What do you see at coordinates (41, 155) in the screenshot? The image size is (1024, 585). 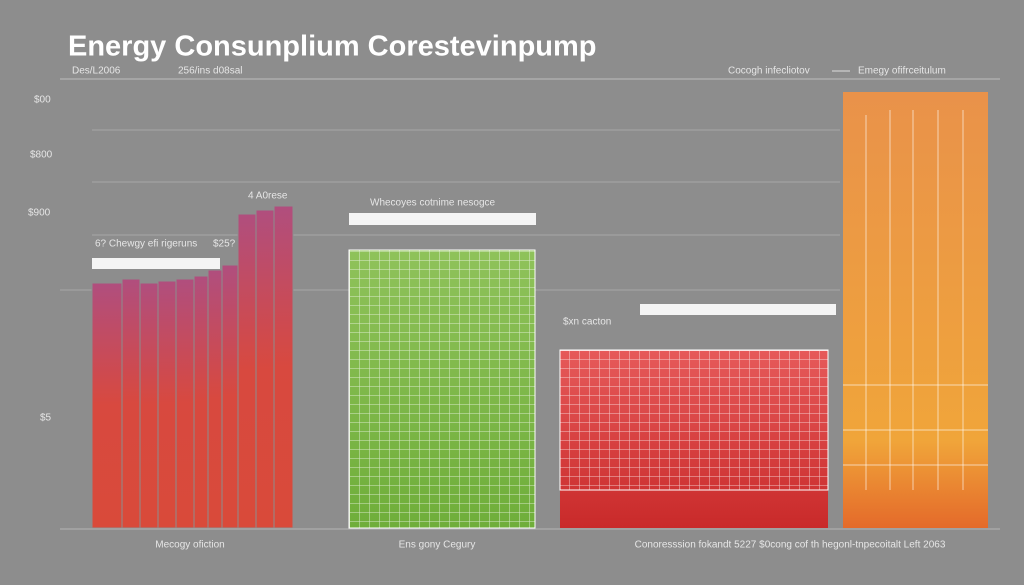 I see `y-label: $800` at bounding box center [41, 155].